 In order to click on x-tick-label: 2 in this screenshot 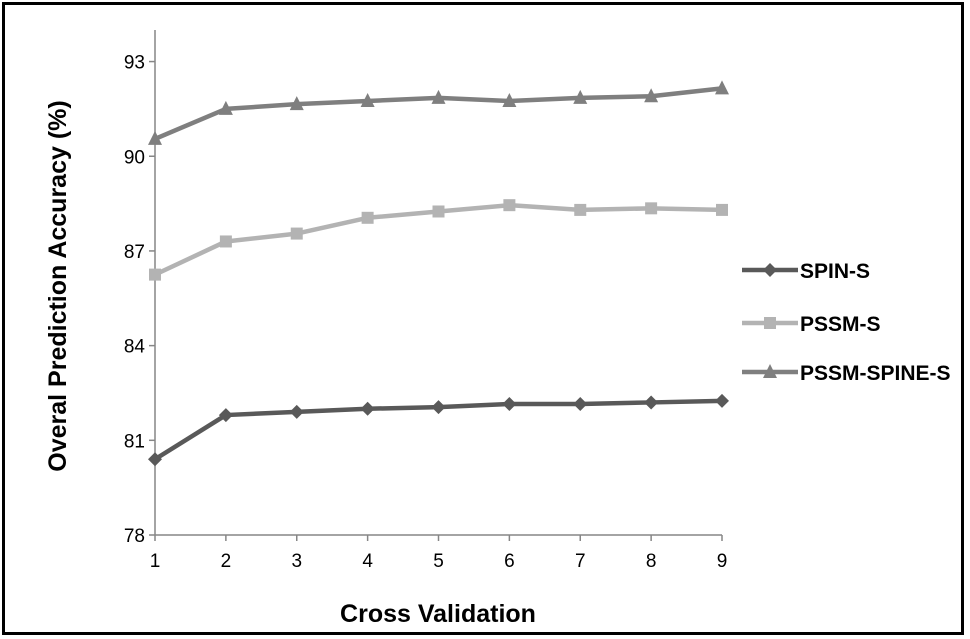, I will do `click(226, 561)`.